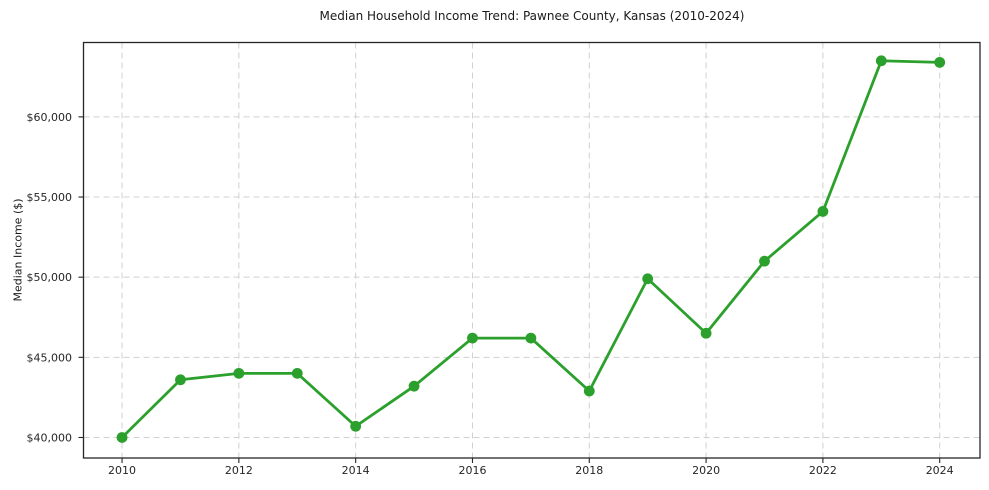 The height and width of the screenshot is (490, 989). Describe the element at coordinates (122, 470) in the screenshot. I see `x-tick-label: 2010` at that location.